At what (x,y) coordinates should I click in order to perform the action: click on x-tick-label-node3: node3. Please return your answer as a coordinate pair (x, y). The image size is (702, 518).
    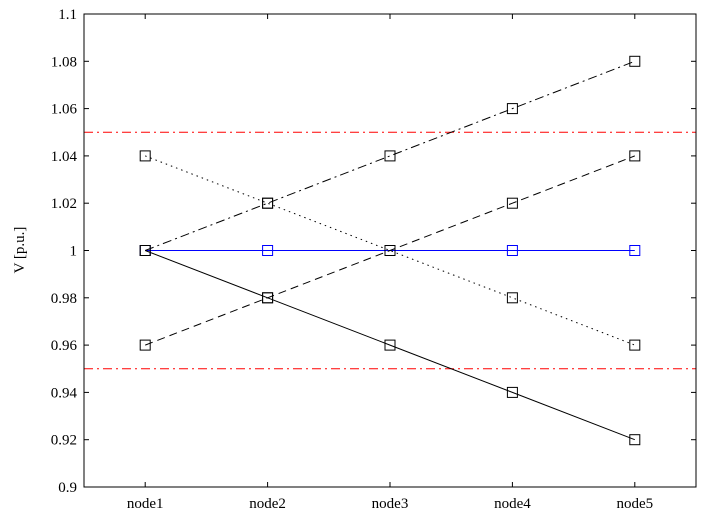
    Looking at the image, I should click on (390, 504).